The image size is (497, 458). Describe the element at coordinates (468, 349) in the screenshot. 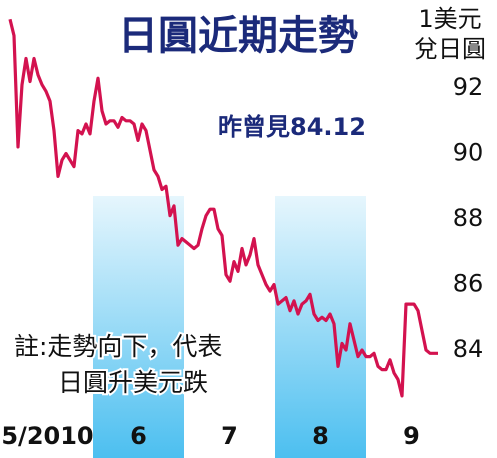

I see `y-tick-label: 84` at that location.